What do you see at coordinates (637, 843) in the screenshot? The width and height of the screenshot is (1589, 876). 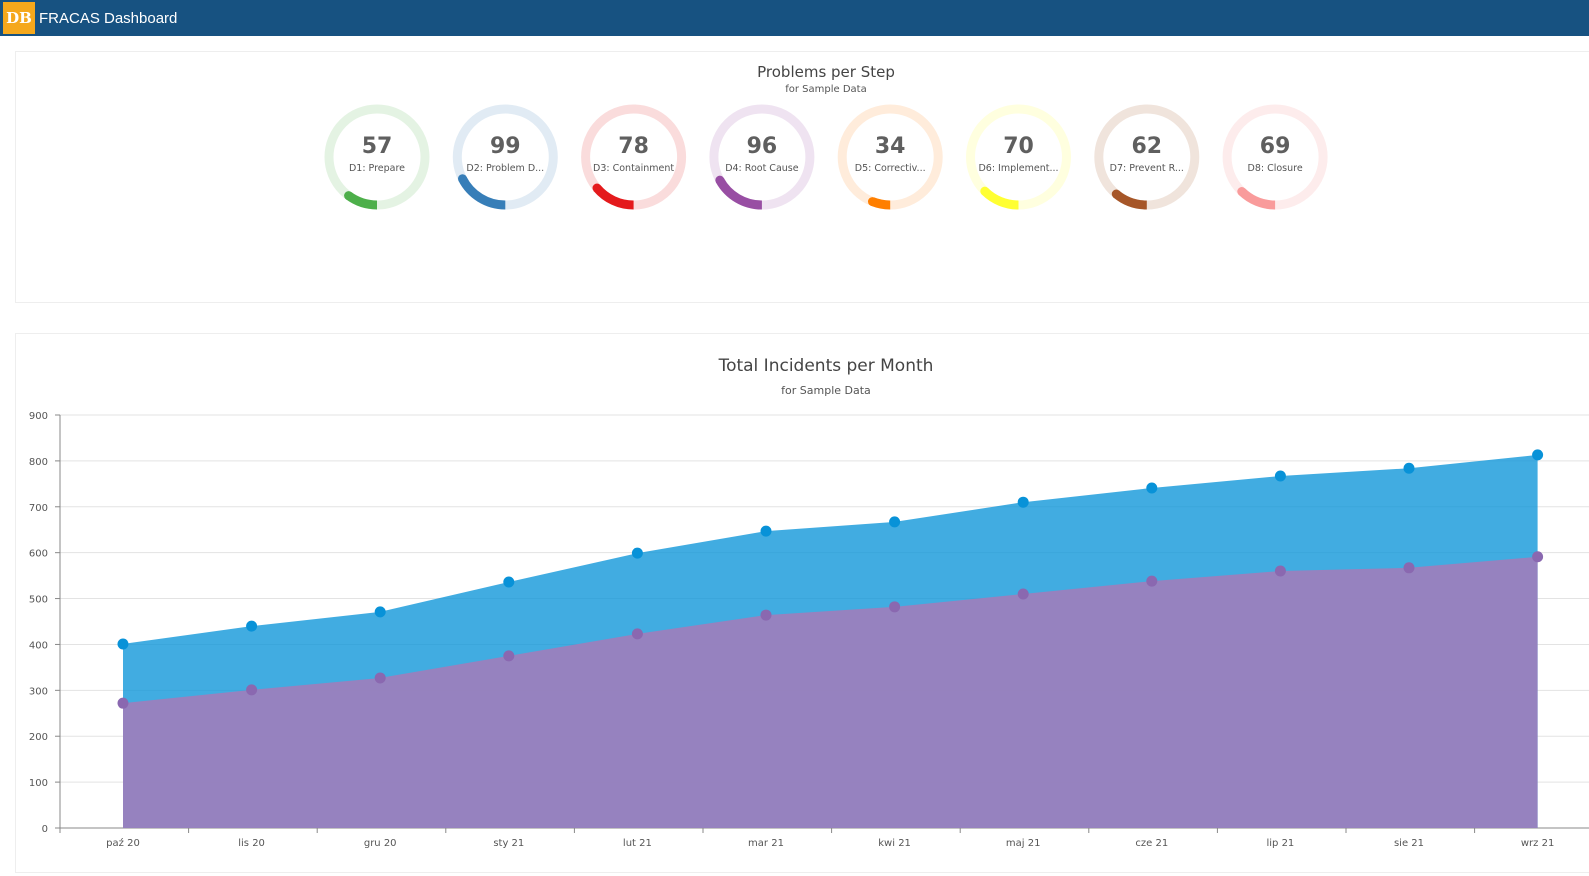 I see `x-tick-label: lut 21` at bounding box center [637, 843].